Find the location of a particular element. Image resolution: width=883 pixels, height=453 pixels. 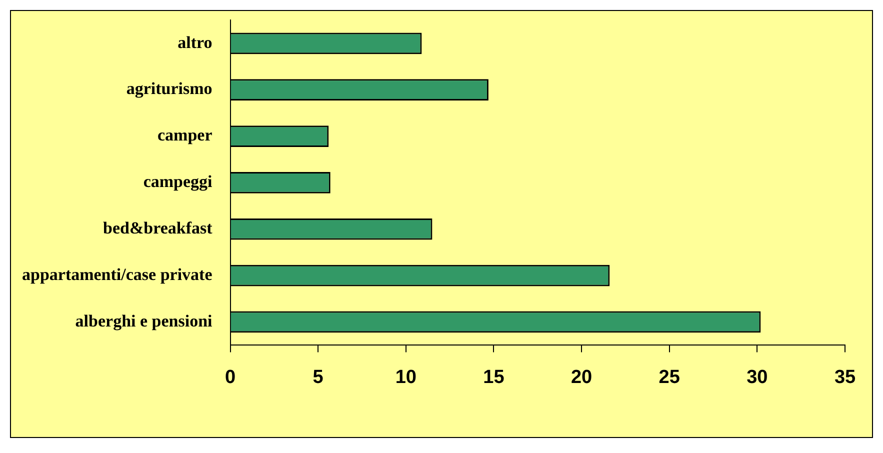

y-tick-label: altro is located at coordinates (195, 42).